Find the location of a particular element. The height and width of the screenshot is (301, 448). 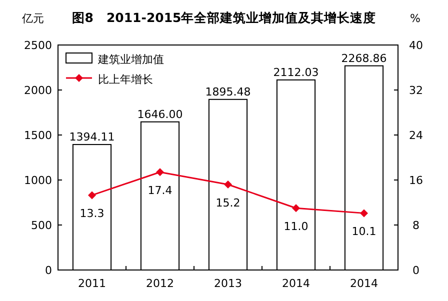

data-label: 13.3 is located at coordinates (92, 213).